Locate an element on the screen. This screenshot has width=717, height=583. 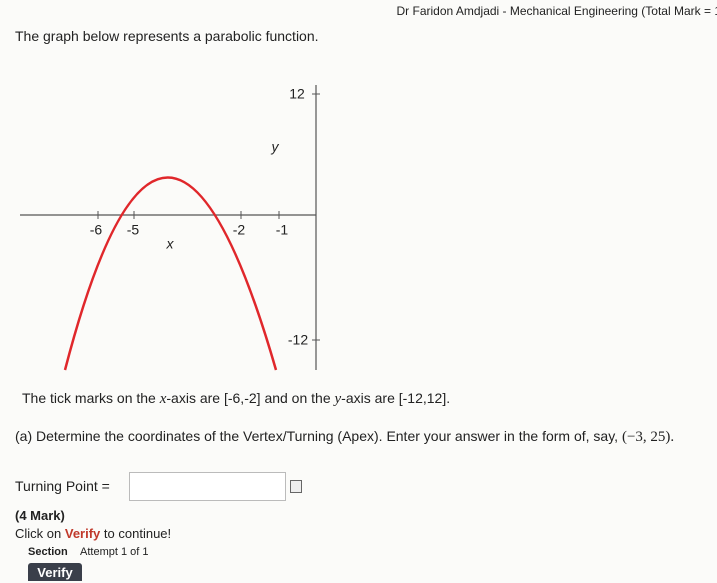
math: (−3, 25). is located at coordinates (648, 437).